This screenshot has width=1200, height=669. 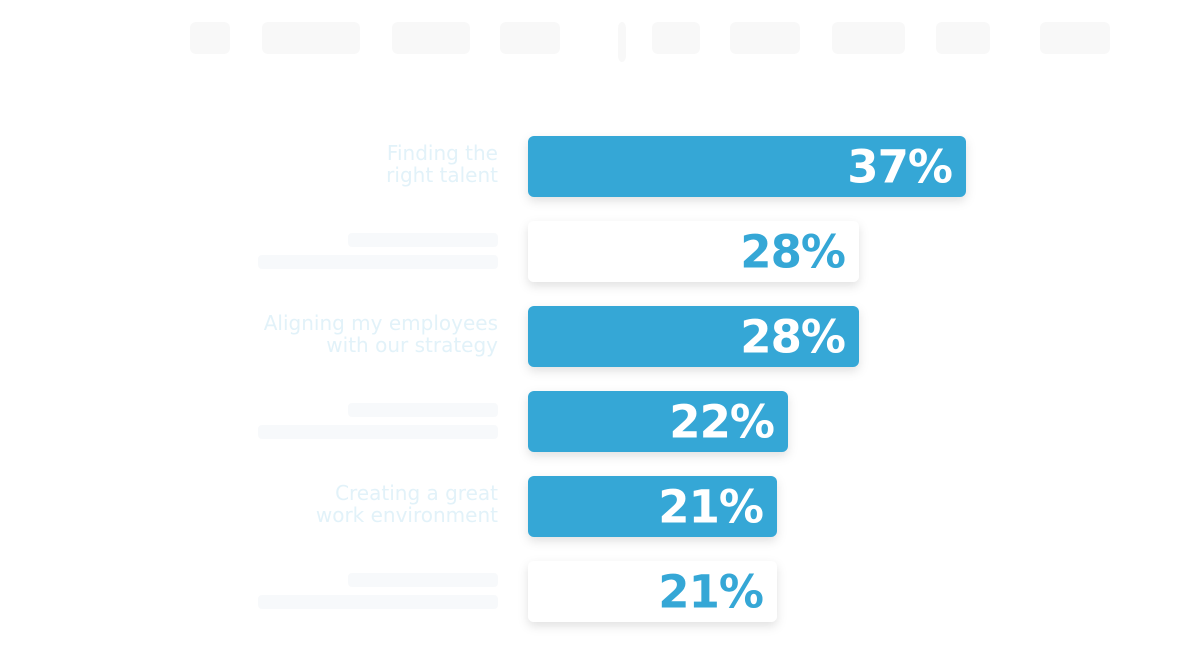 What do you see at coordinates (899, 167) in the screenshot?
I see `bar-value-label-1: 37%` at bounding box center [899, 167].